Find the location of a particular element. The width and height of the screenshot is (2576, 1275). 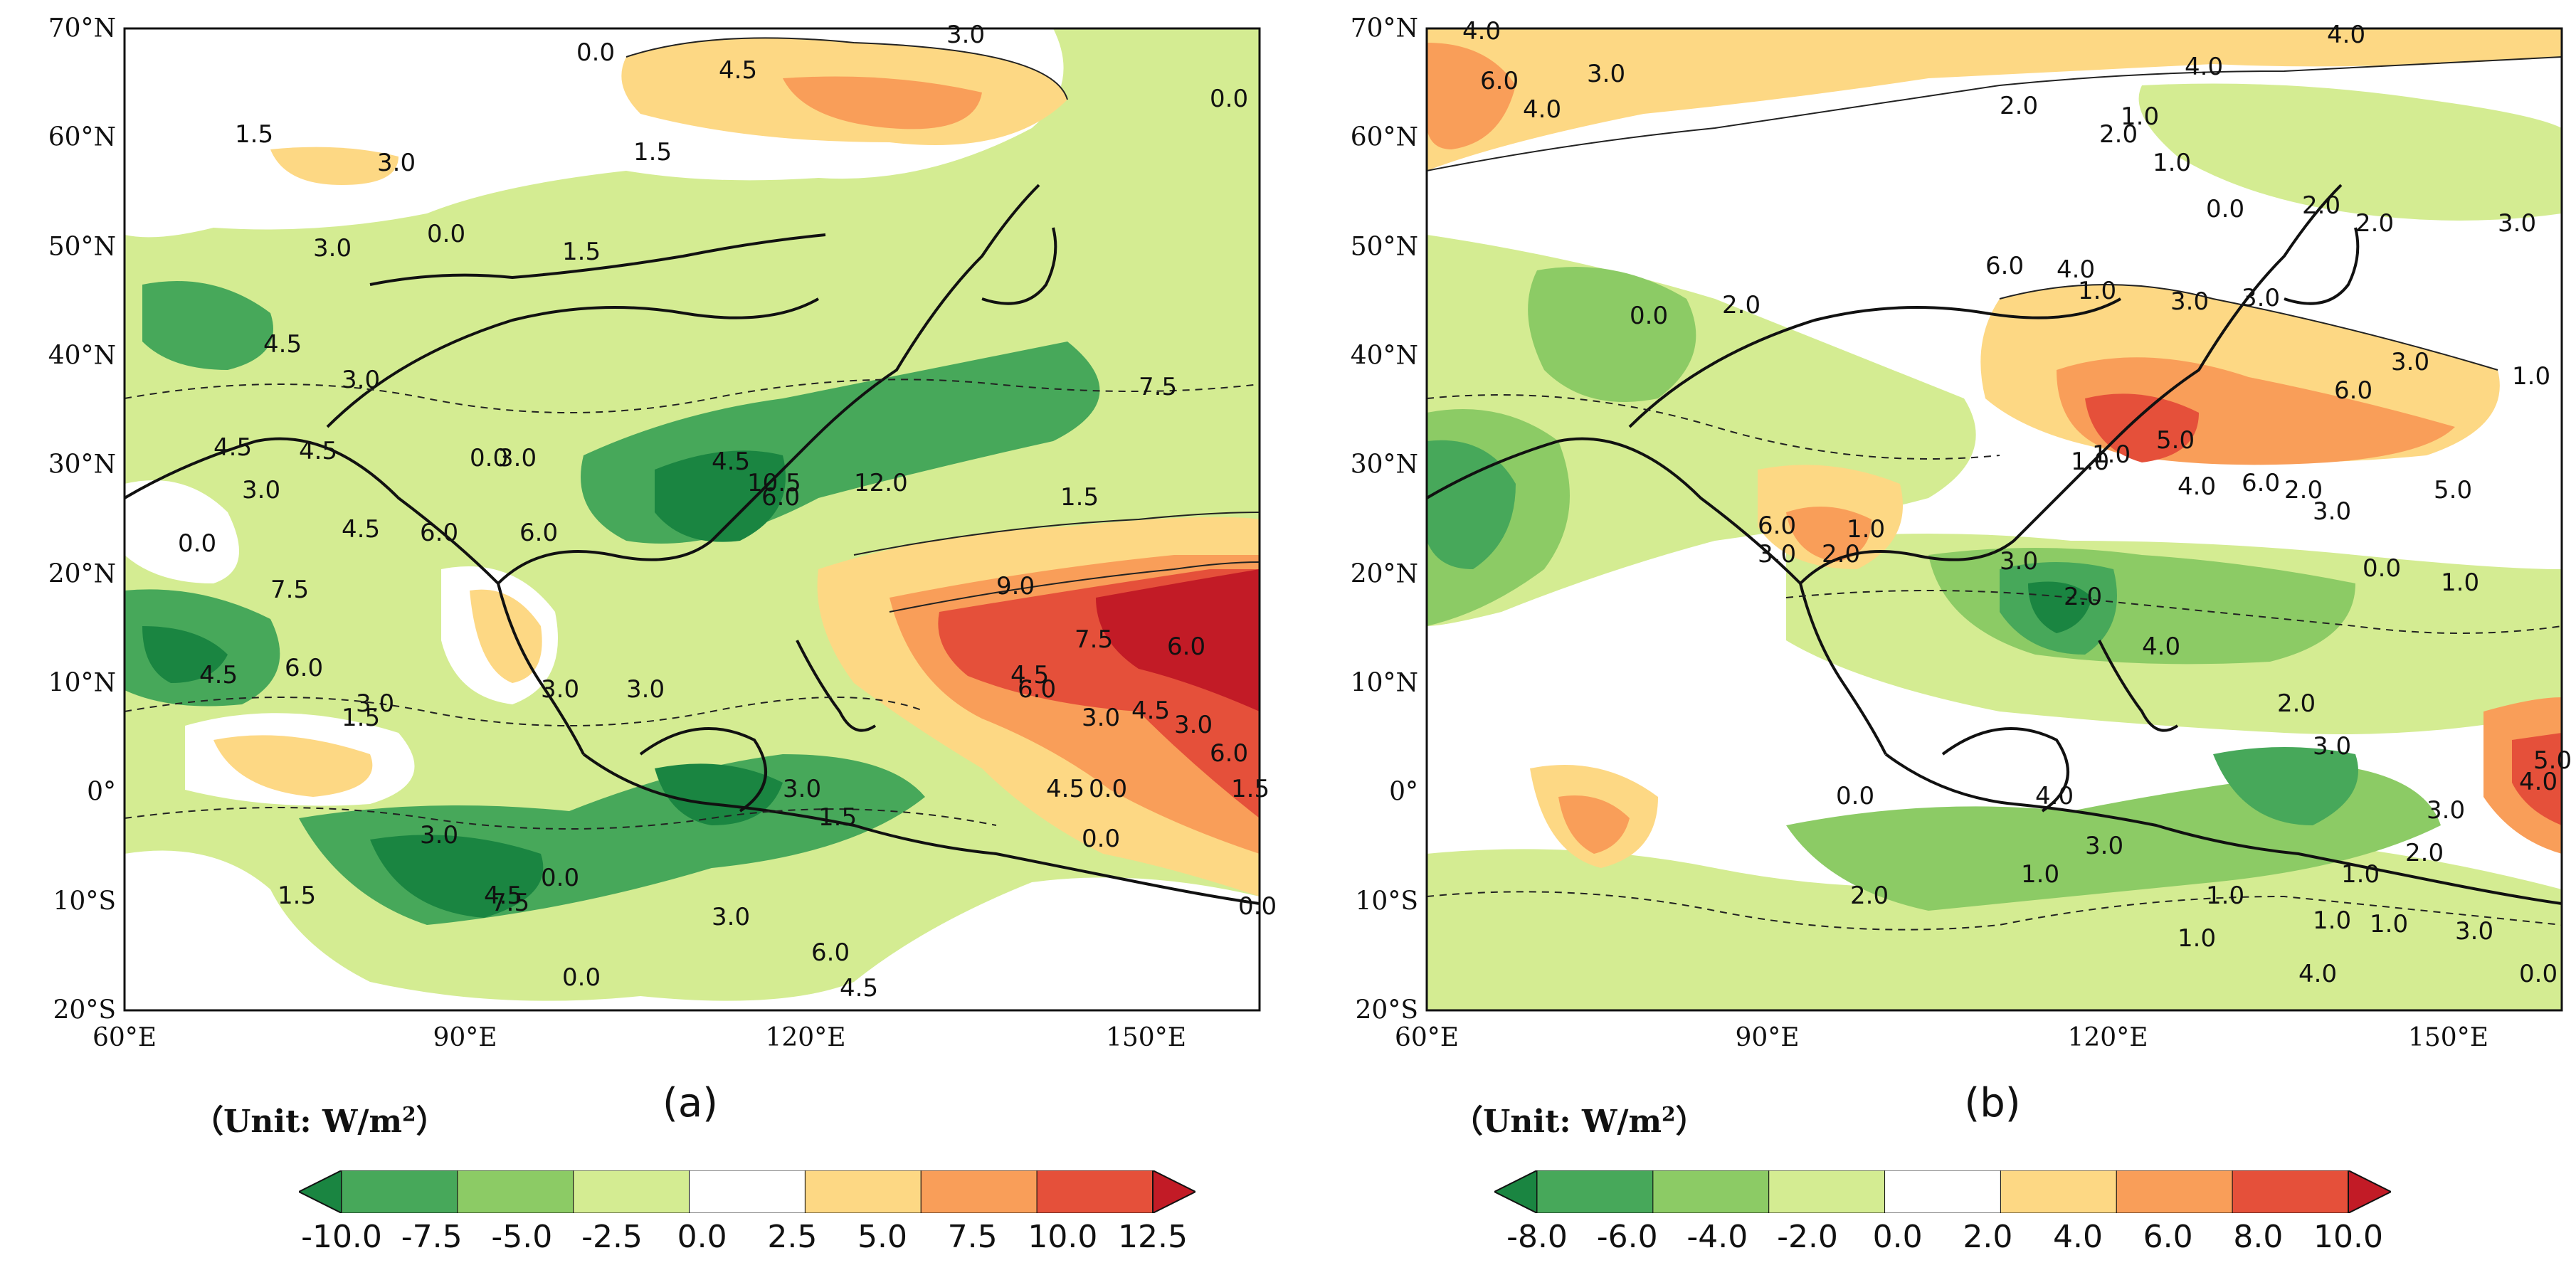

contour-label: 9.0 is located at coordinates (1015, 586).